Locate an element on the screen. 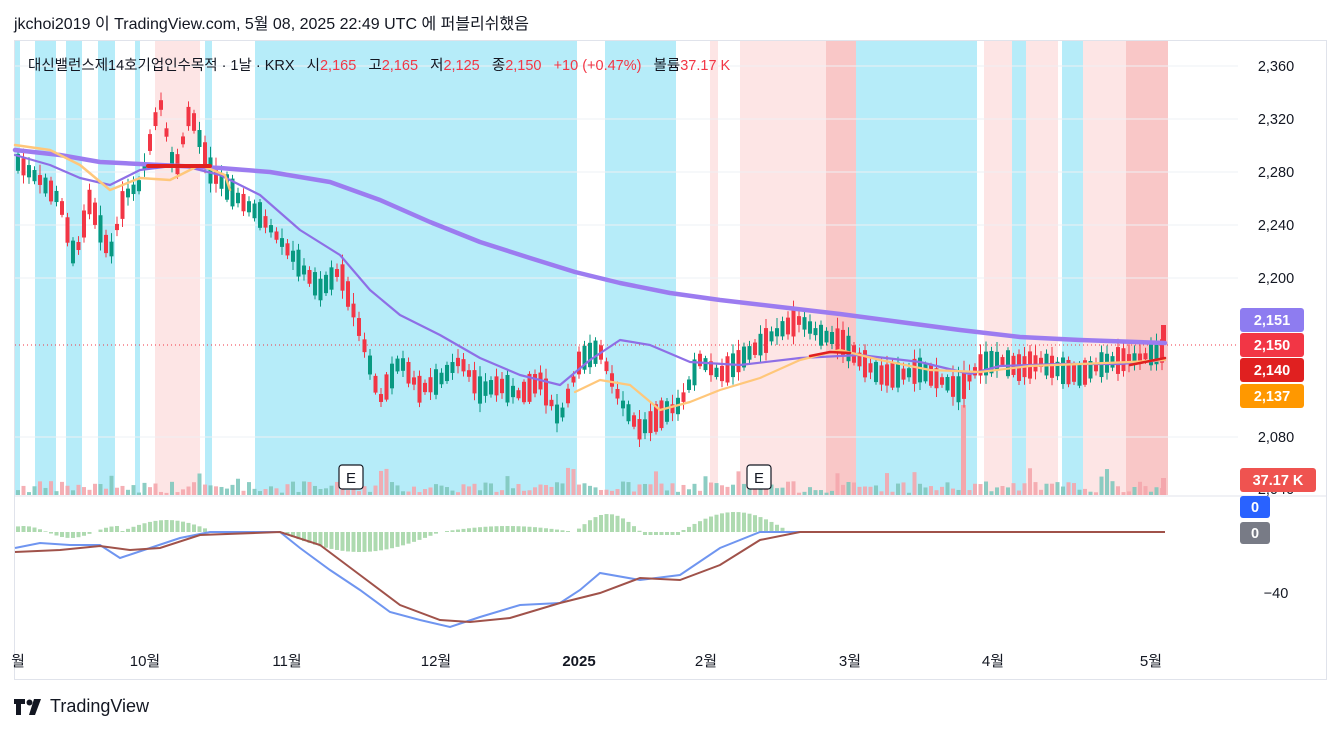  high-value: 2,165 is located at coordinates (400, 66).